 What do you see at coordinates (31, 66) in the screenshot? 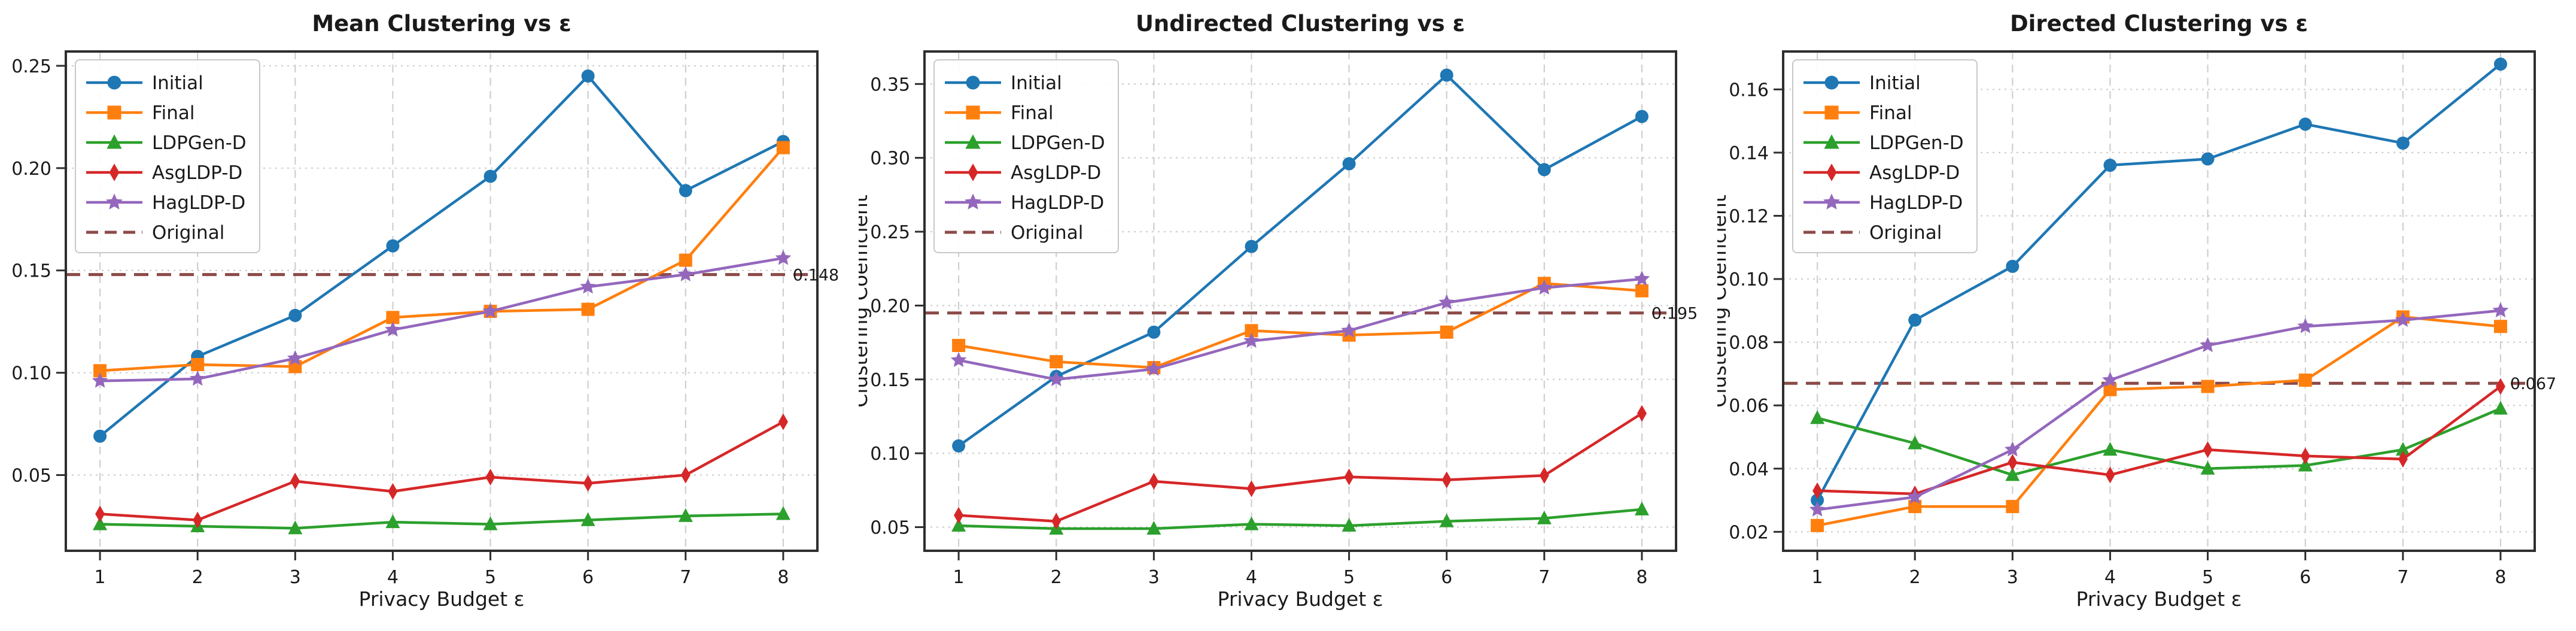
I see `y-tick-label: 0.25` at bounding box center [31, 66].